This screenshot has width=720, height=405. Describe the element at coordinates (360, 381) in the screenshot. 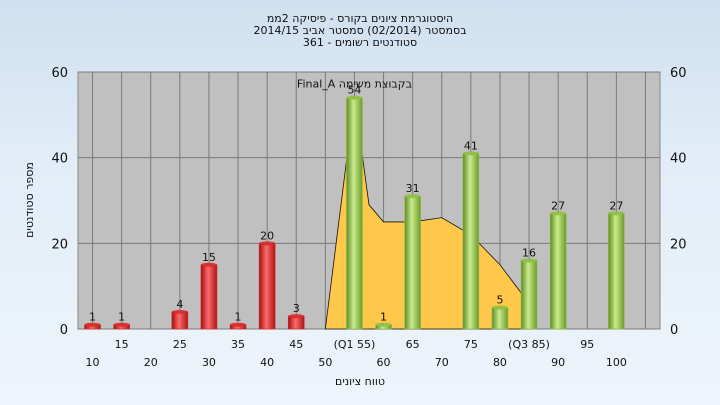

I see `x-axis-title: טווח ציונים` at that location.